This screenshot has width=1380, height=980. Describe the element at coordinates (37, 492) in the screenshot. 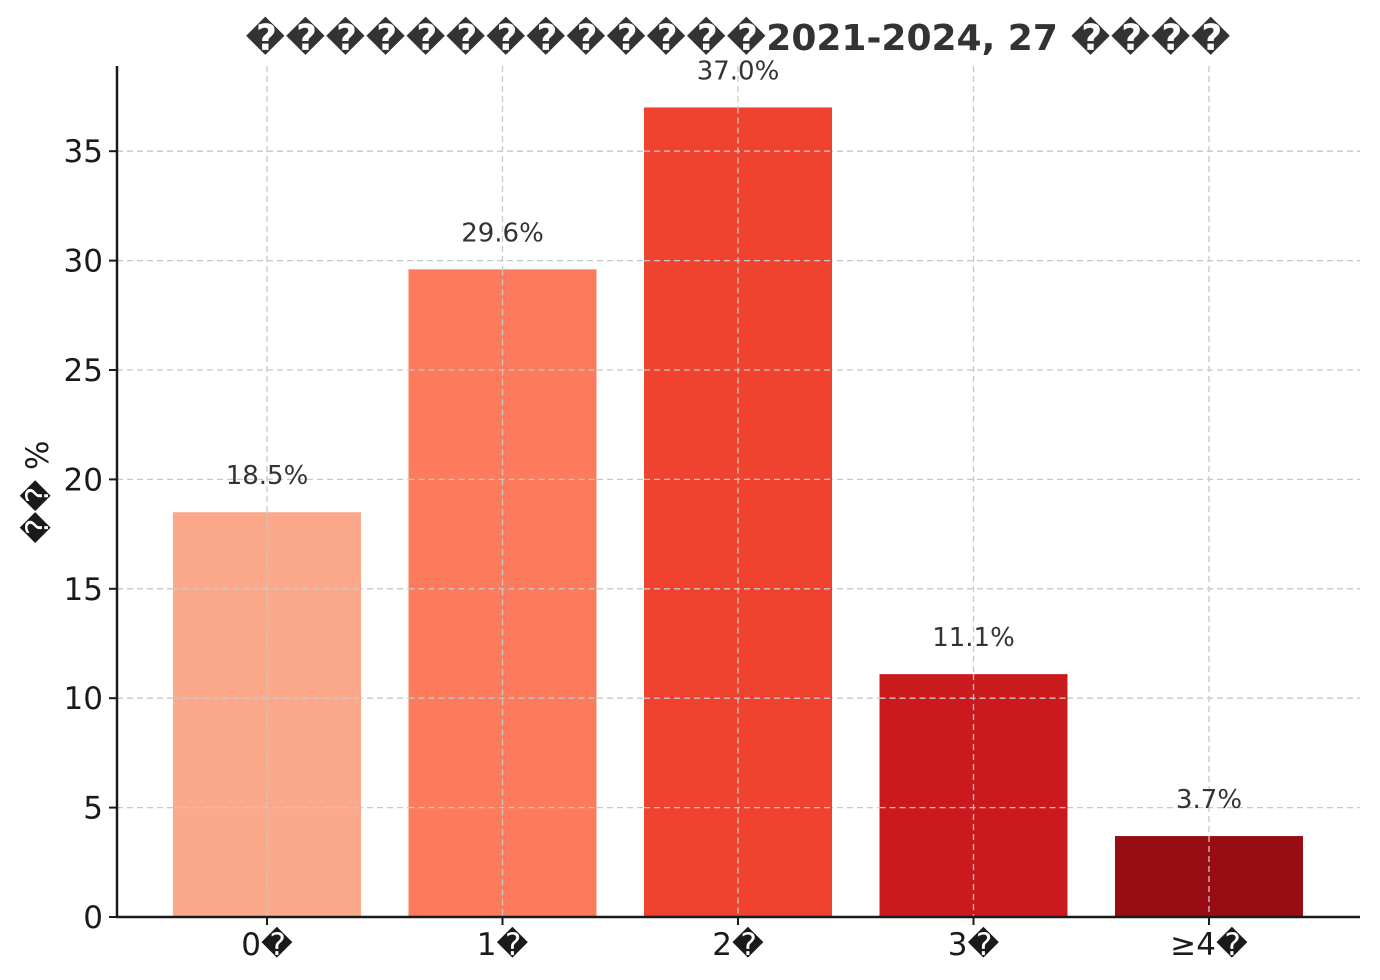

I see `y-axis-label: �� %` at that location.